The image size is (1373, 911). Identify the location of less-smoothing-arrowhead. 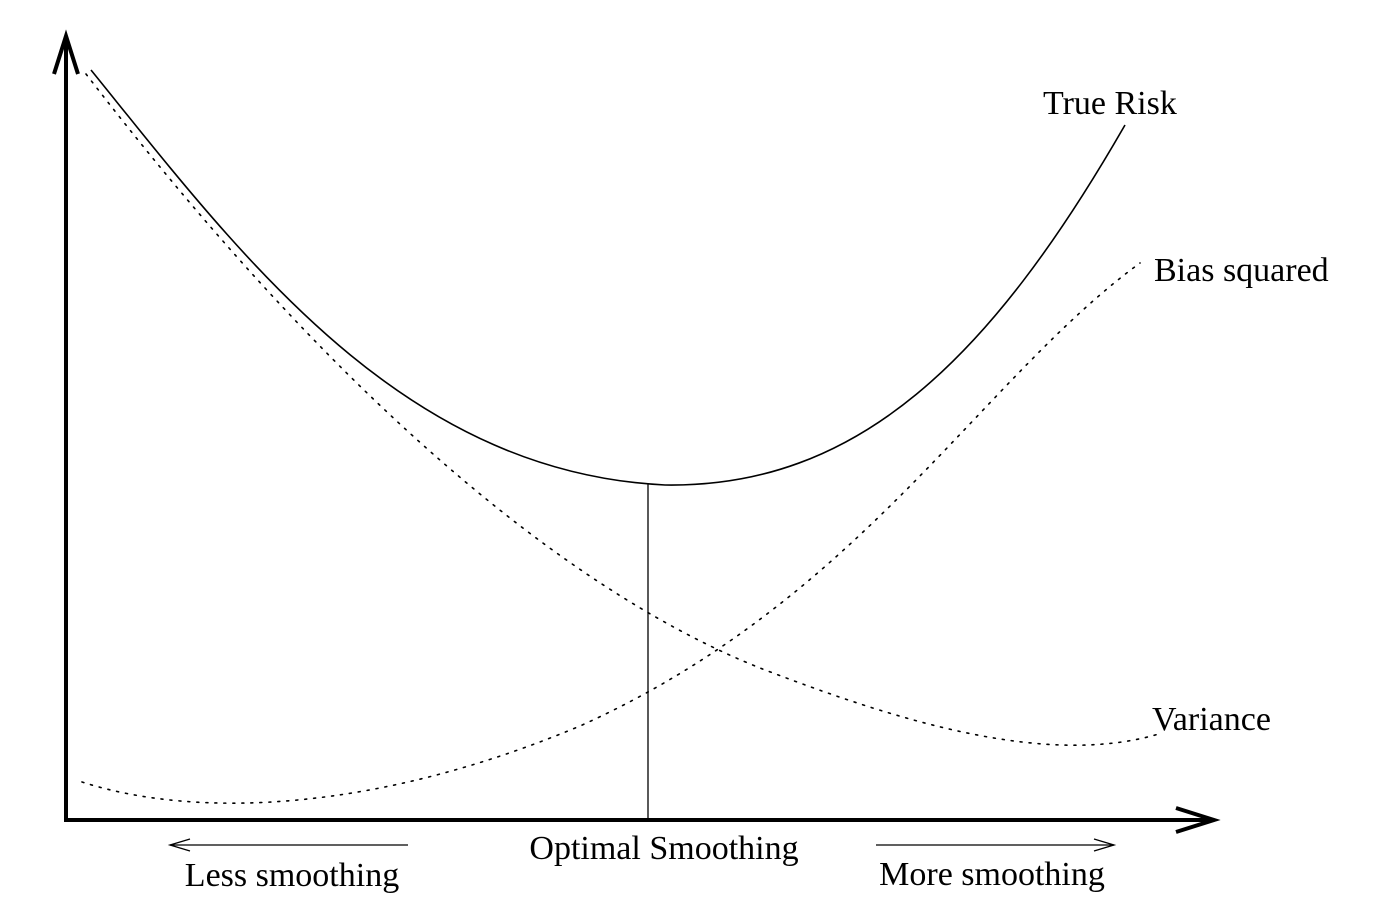
(179, 845).